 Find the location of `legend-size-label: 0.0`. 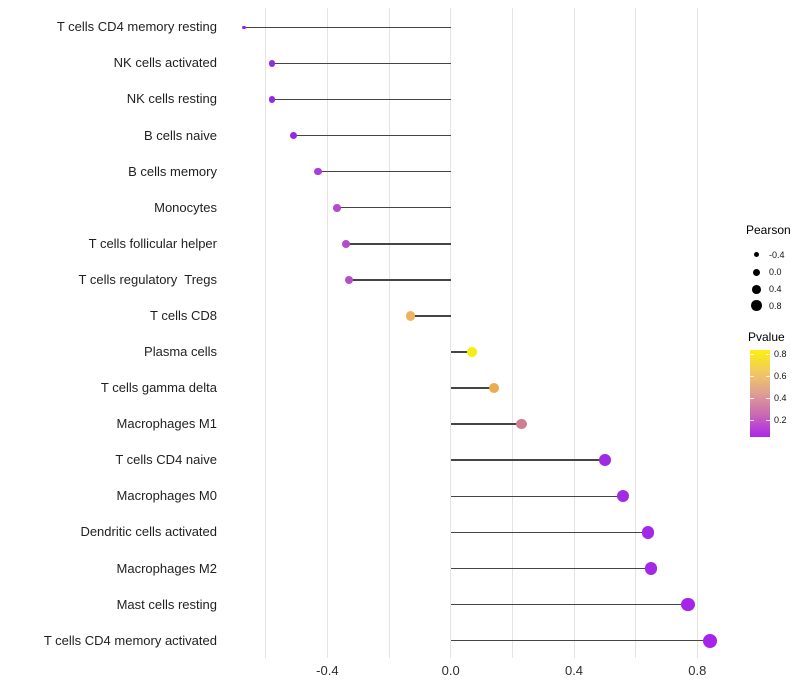

legend-size-label: 0.0 is located at coordinates (775, 272).